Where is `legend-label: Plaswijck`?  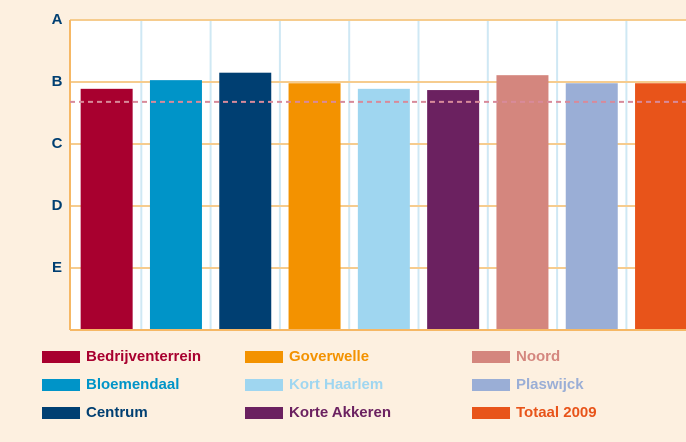
legend-label: Plaswijck is located at coordinates (550, 384).